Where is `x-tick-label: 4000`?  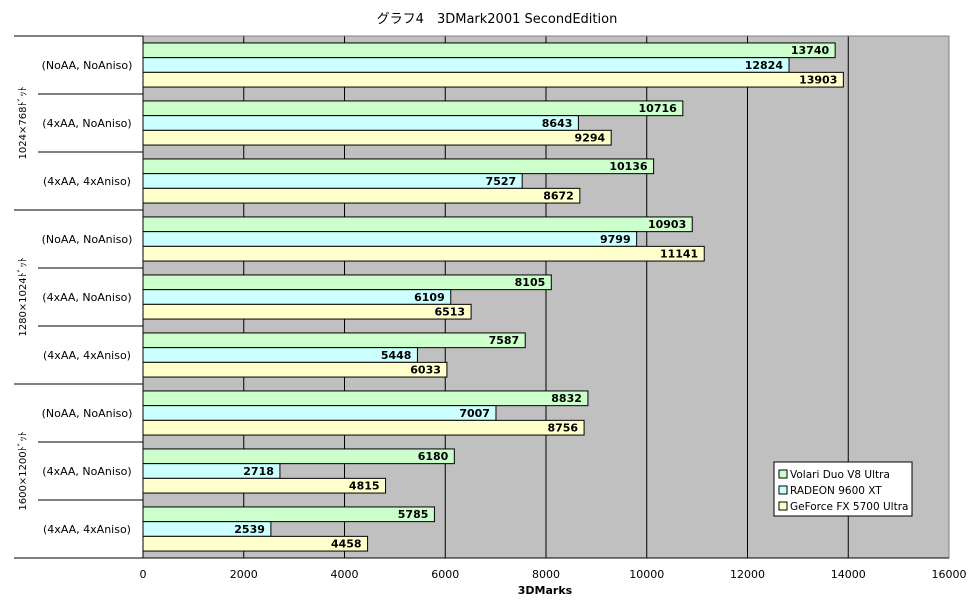
x-tick-label: 4000 is located at coordinates (345, 574).